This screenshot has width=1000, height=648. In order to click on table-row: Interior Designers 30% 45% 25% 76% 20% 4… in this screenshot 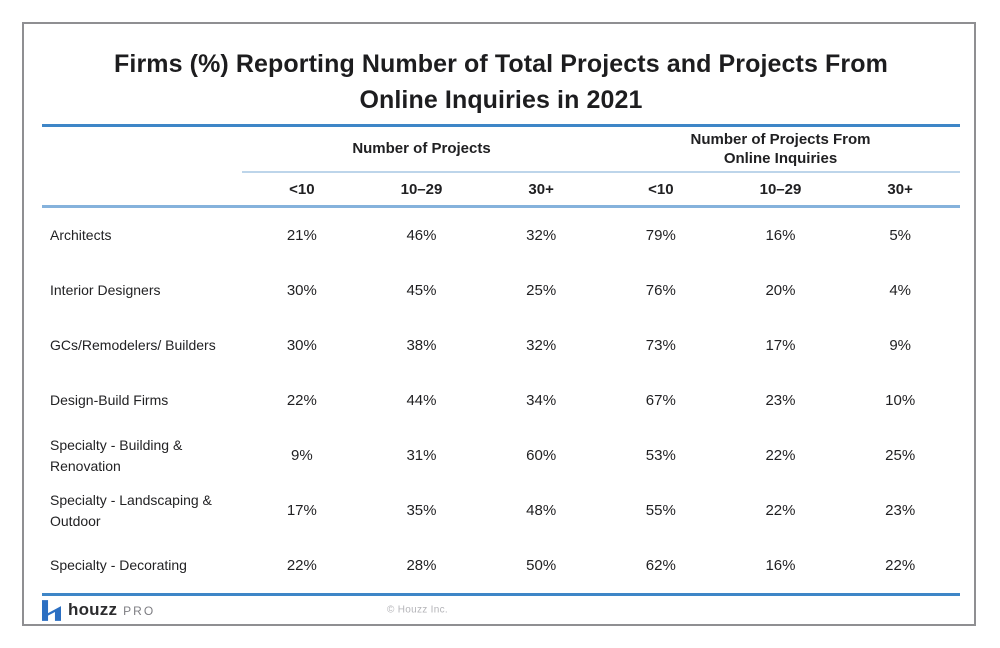, I will do `click(501, 290)`.